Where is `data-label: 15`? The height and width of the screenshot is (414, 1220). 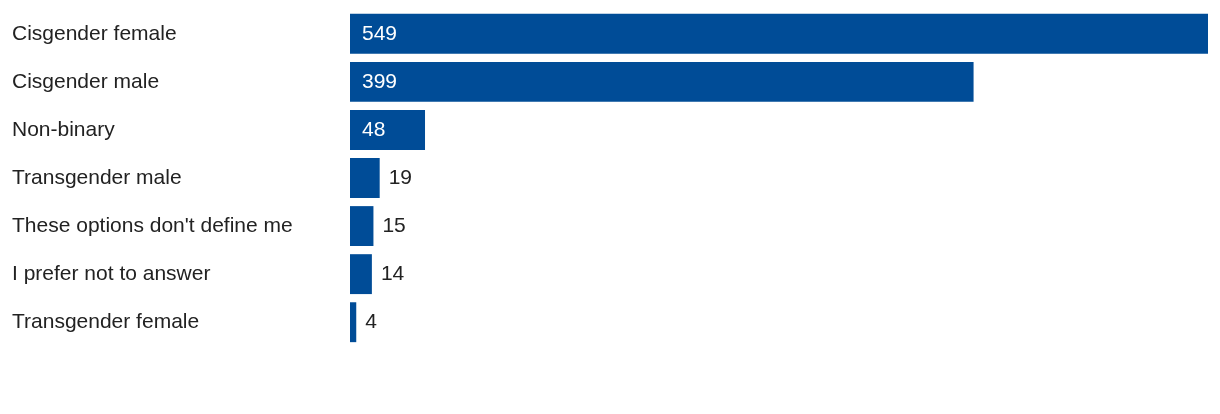
data-label: 15 is located at coordinates (394, 225).